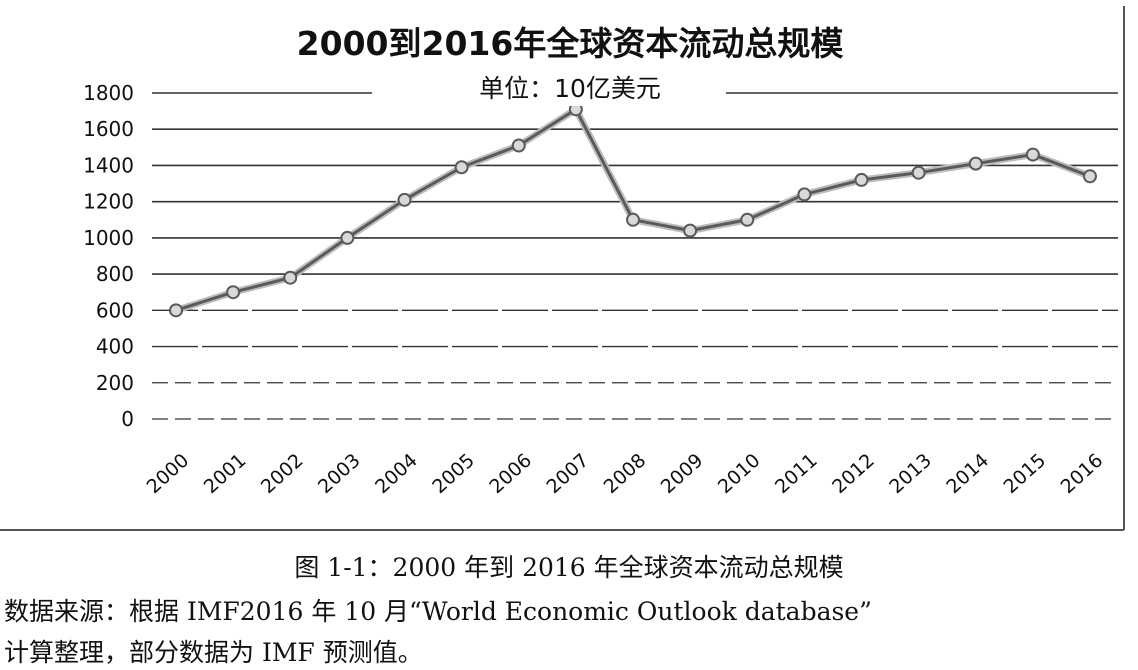  What do you see at coordinates (225, 473) in the screenshot?
I see `x-tick-label: 2001` at bounding box center [225, 473].